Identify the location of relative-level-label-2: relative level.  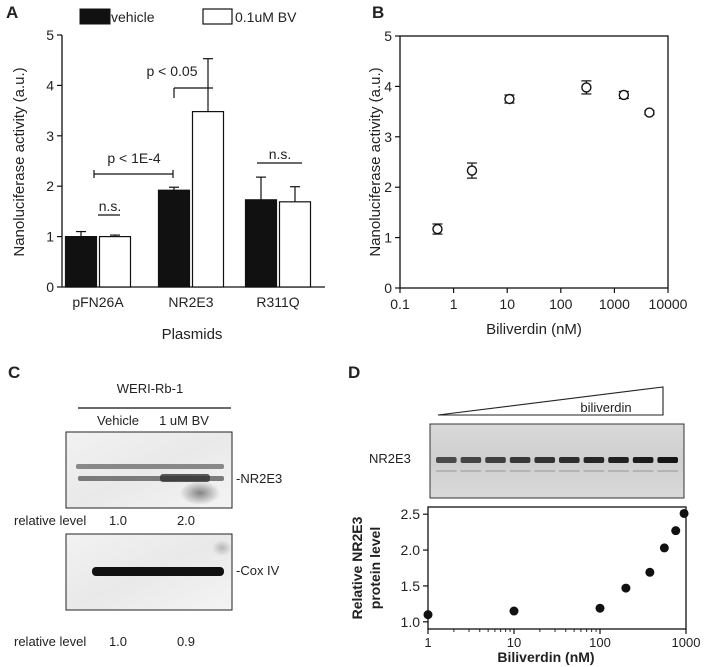
(50, 641).